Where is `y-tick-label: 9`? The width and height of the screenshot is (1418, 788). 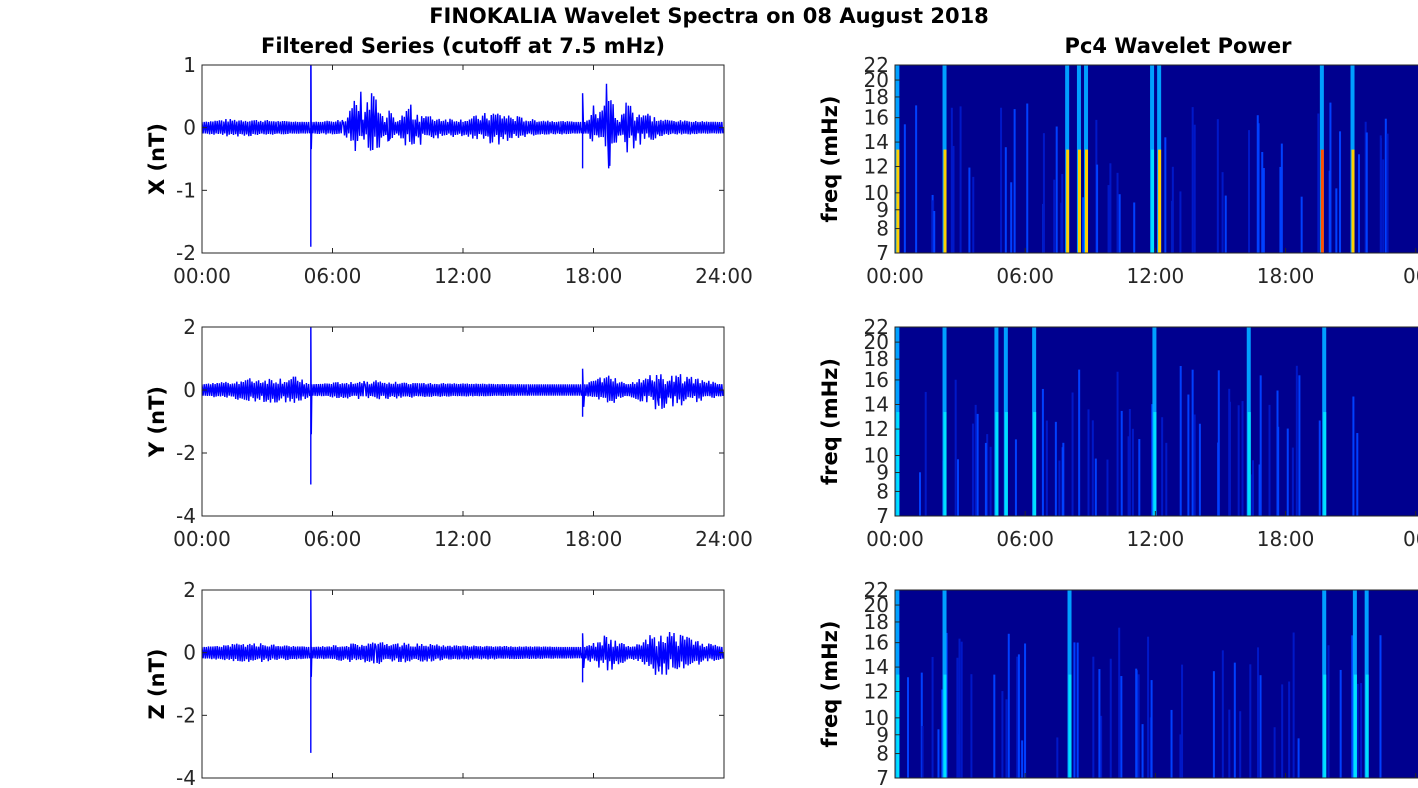 y-tick-label: 9 is located at coordinates (882, 473).